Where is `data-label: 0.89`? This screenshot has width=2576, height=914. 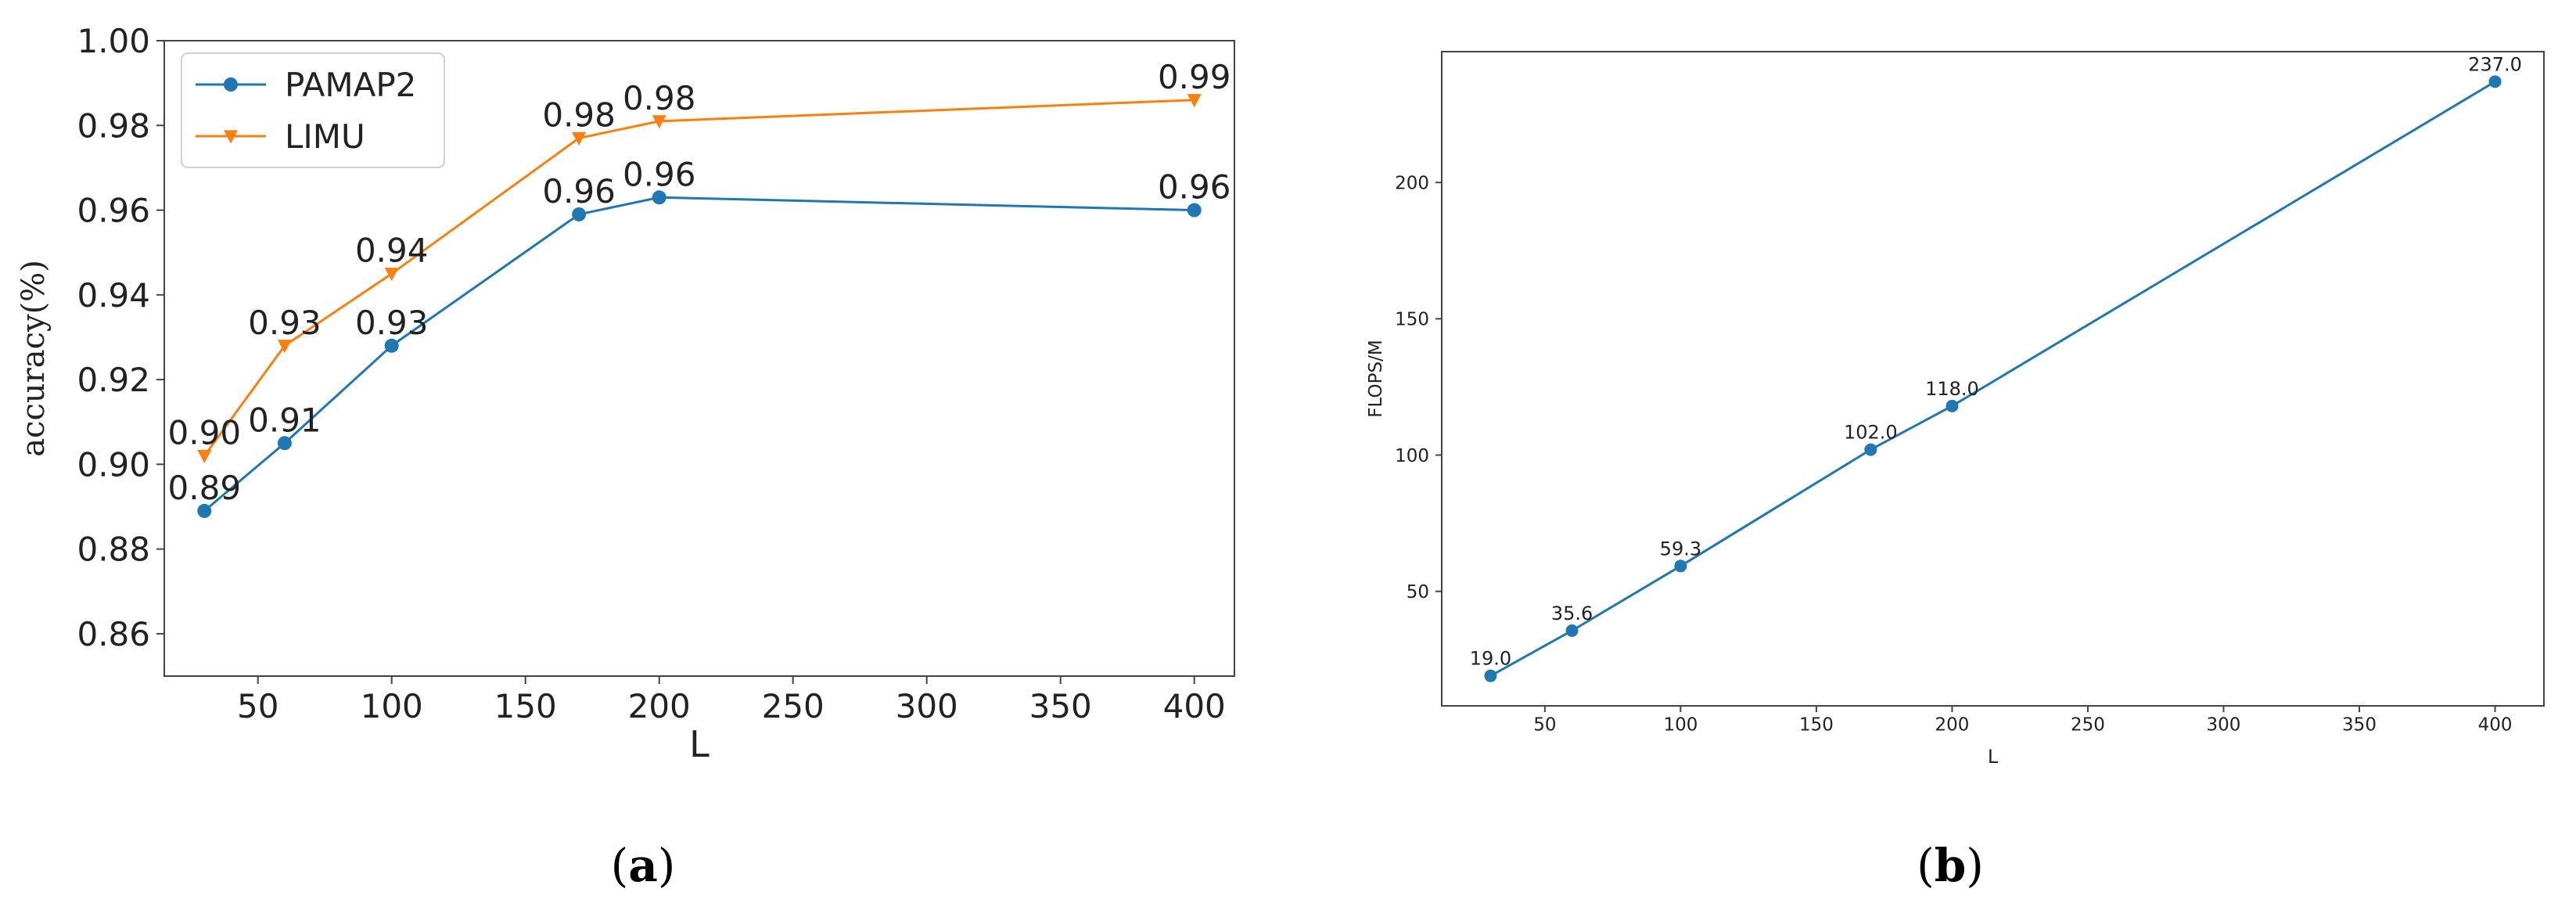
data-label: 0.89 is located at coordinates (205, 488).